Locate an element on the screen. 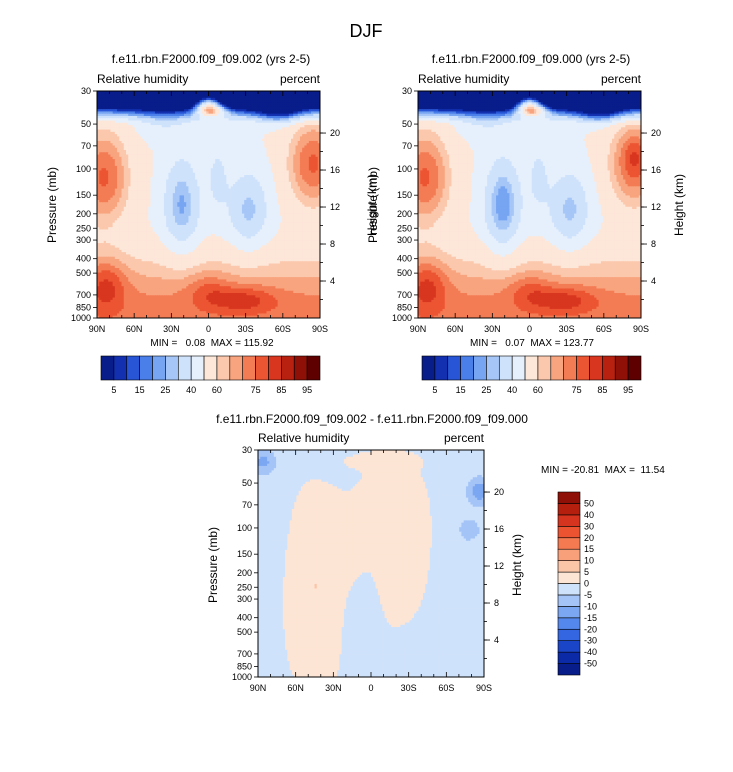 The image size is (733, 772). y-right-tick-label: 16 is located at coordinates (656, 170).